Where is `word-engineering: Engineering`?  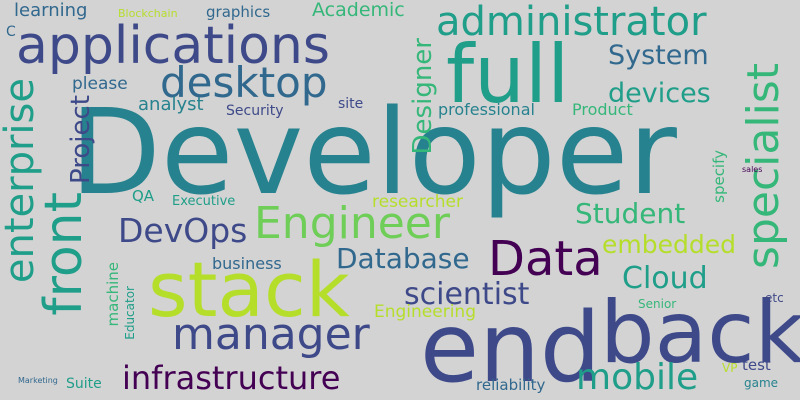 word-engineering: Engineering is located at coordinates (425, 312).